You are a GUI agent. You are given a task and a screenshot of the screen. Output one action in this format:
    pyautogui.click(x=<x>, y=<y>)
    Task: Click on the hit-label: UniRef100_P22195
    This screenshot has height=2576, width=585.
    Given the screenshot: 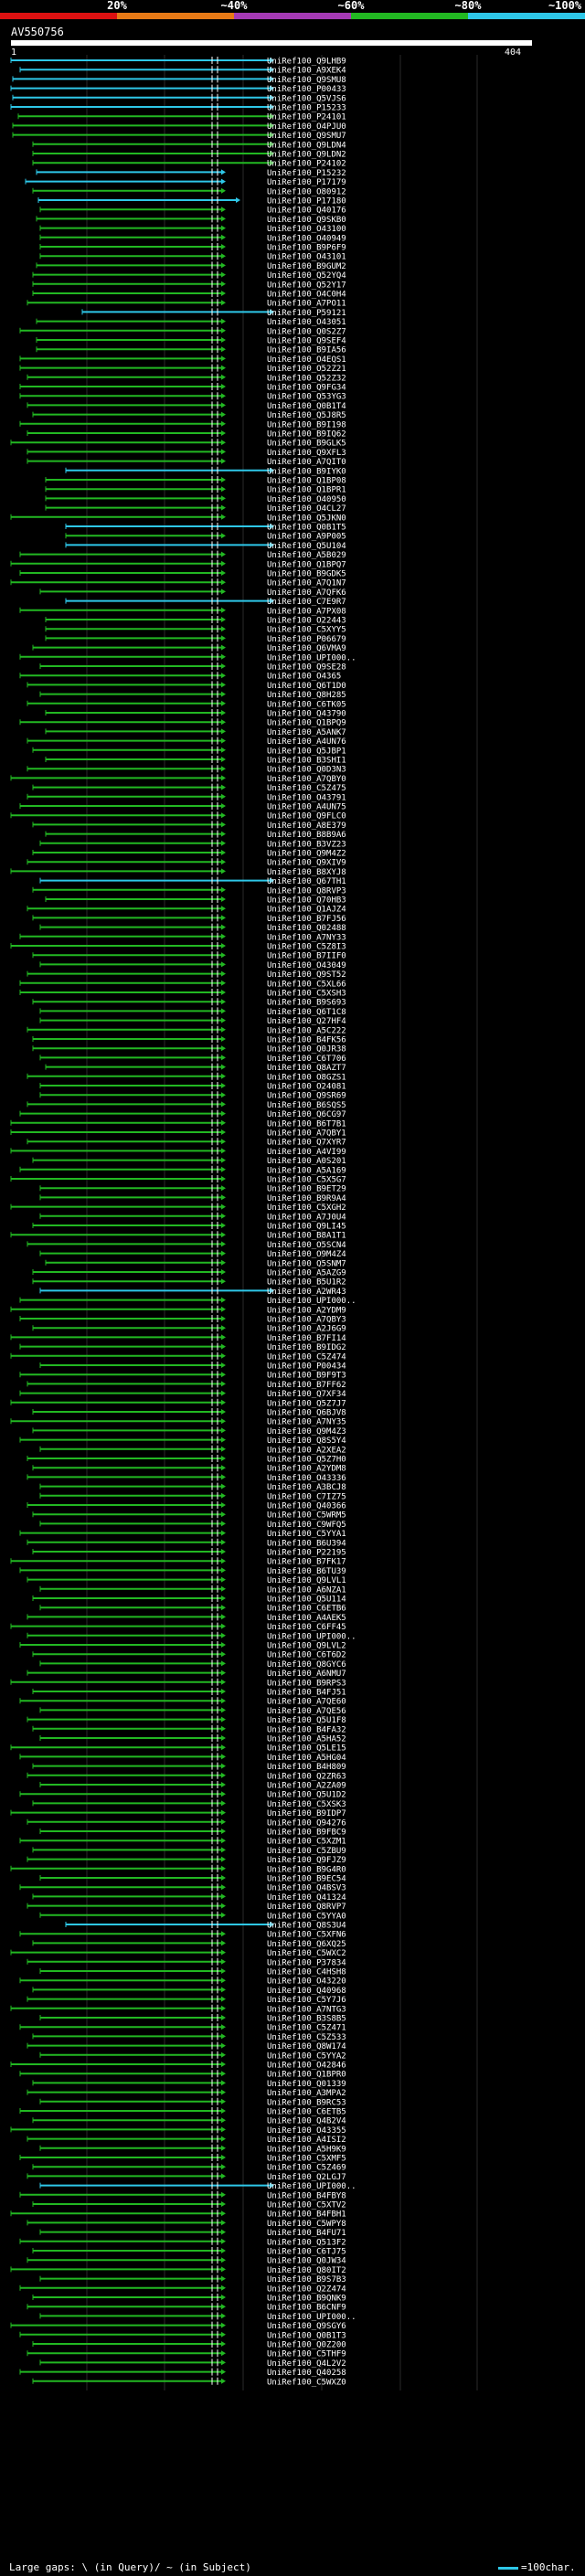 What is the action you would take?
    pyautogui.click(x=307, y=1553)
    